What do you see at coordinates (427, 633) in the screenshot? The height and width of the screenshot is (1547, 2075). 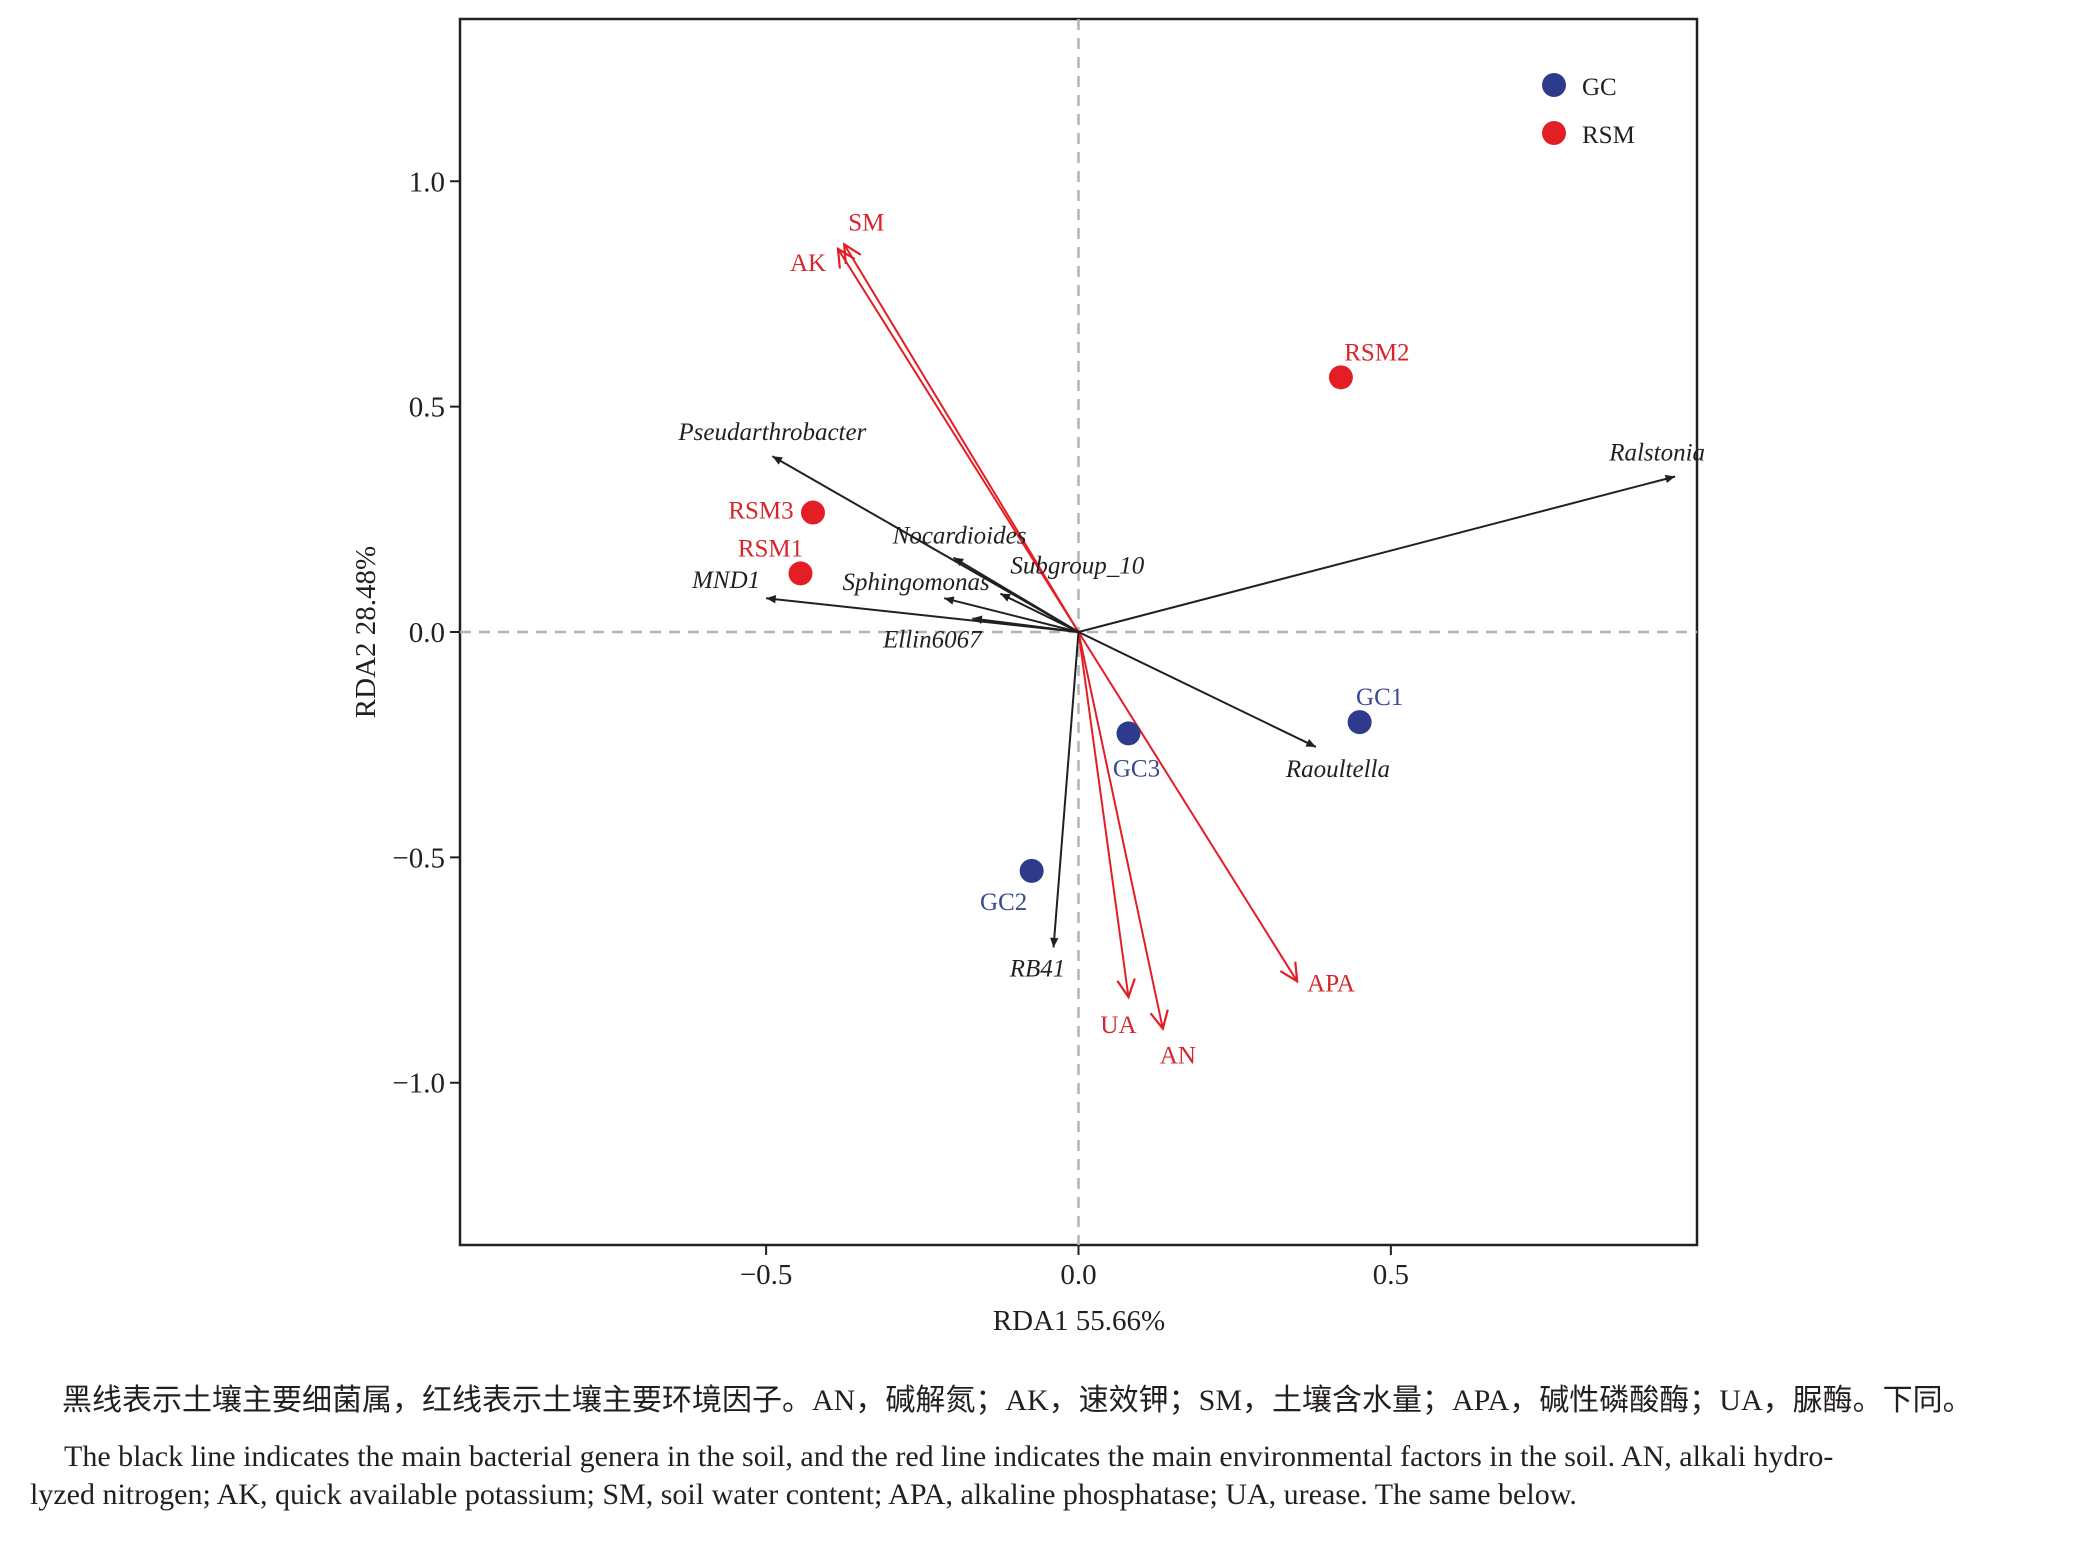 I see `y-tick-label: 0.0` at bounding box center [427, 633].